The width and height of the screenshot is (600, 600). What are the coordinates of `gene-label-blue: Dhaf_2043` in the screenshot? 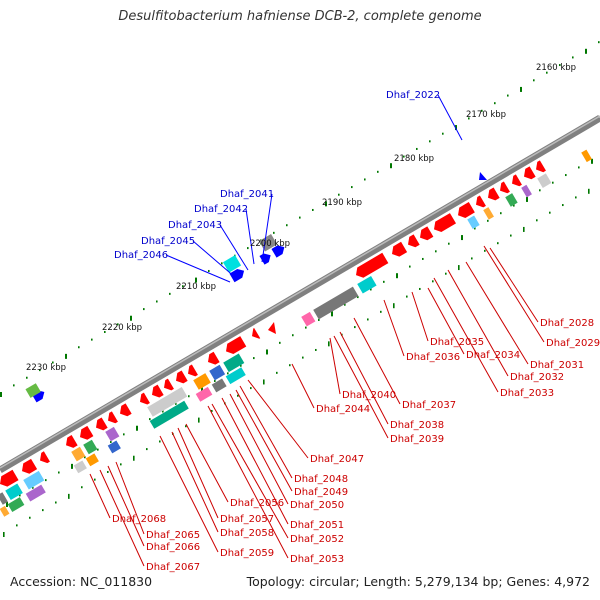 It's located at (195, 225).